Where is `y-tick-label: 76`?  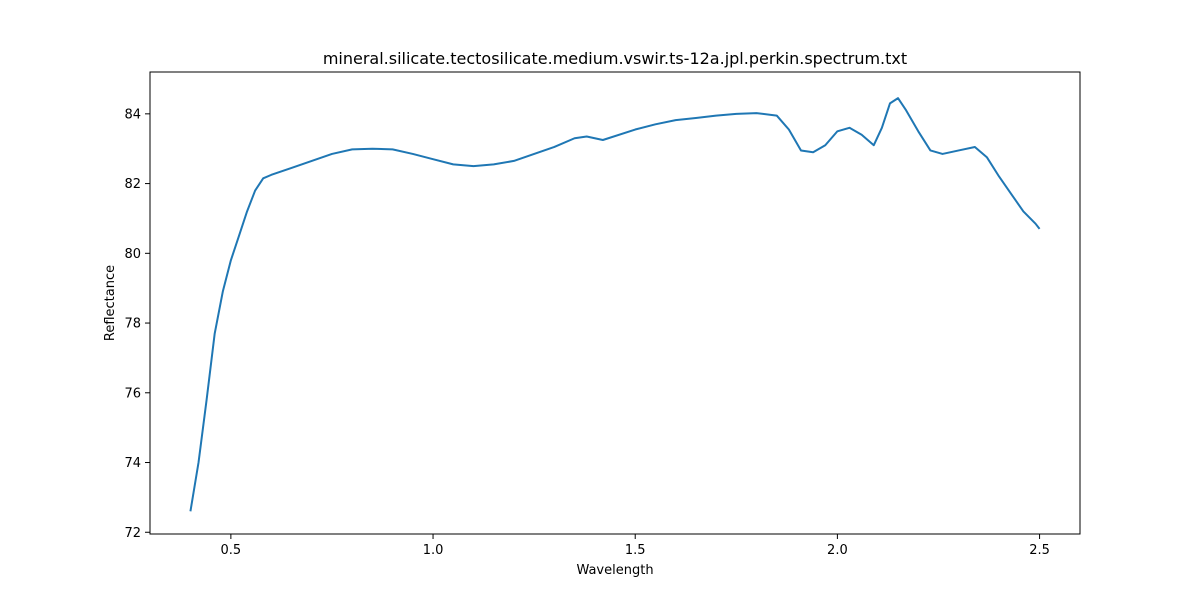
y-tick-label: 76 is located at coordinates (132, 393).